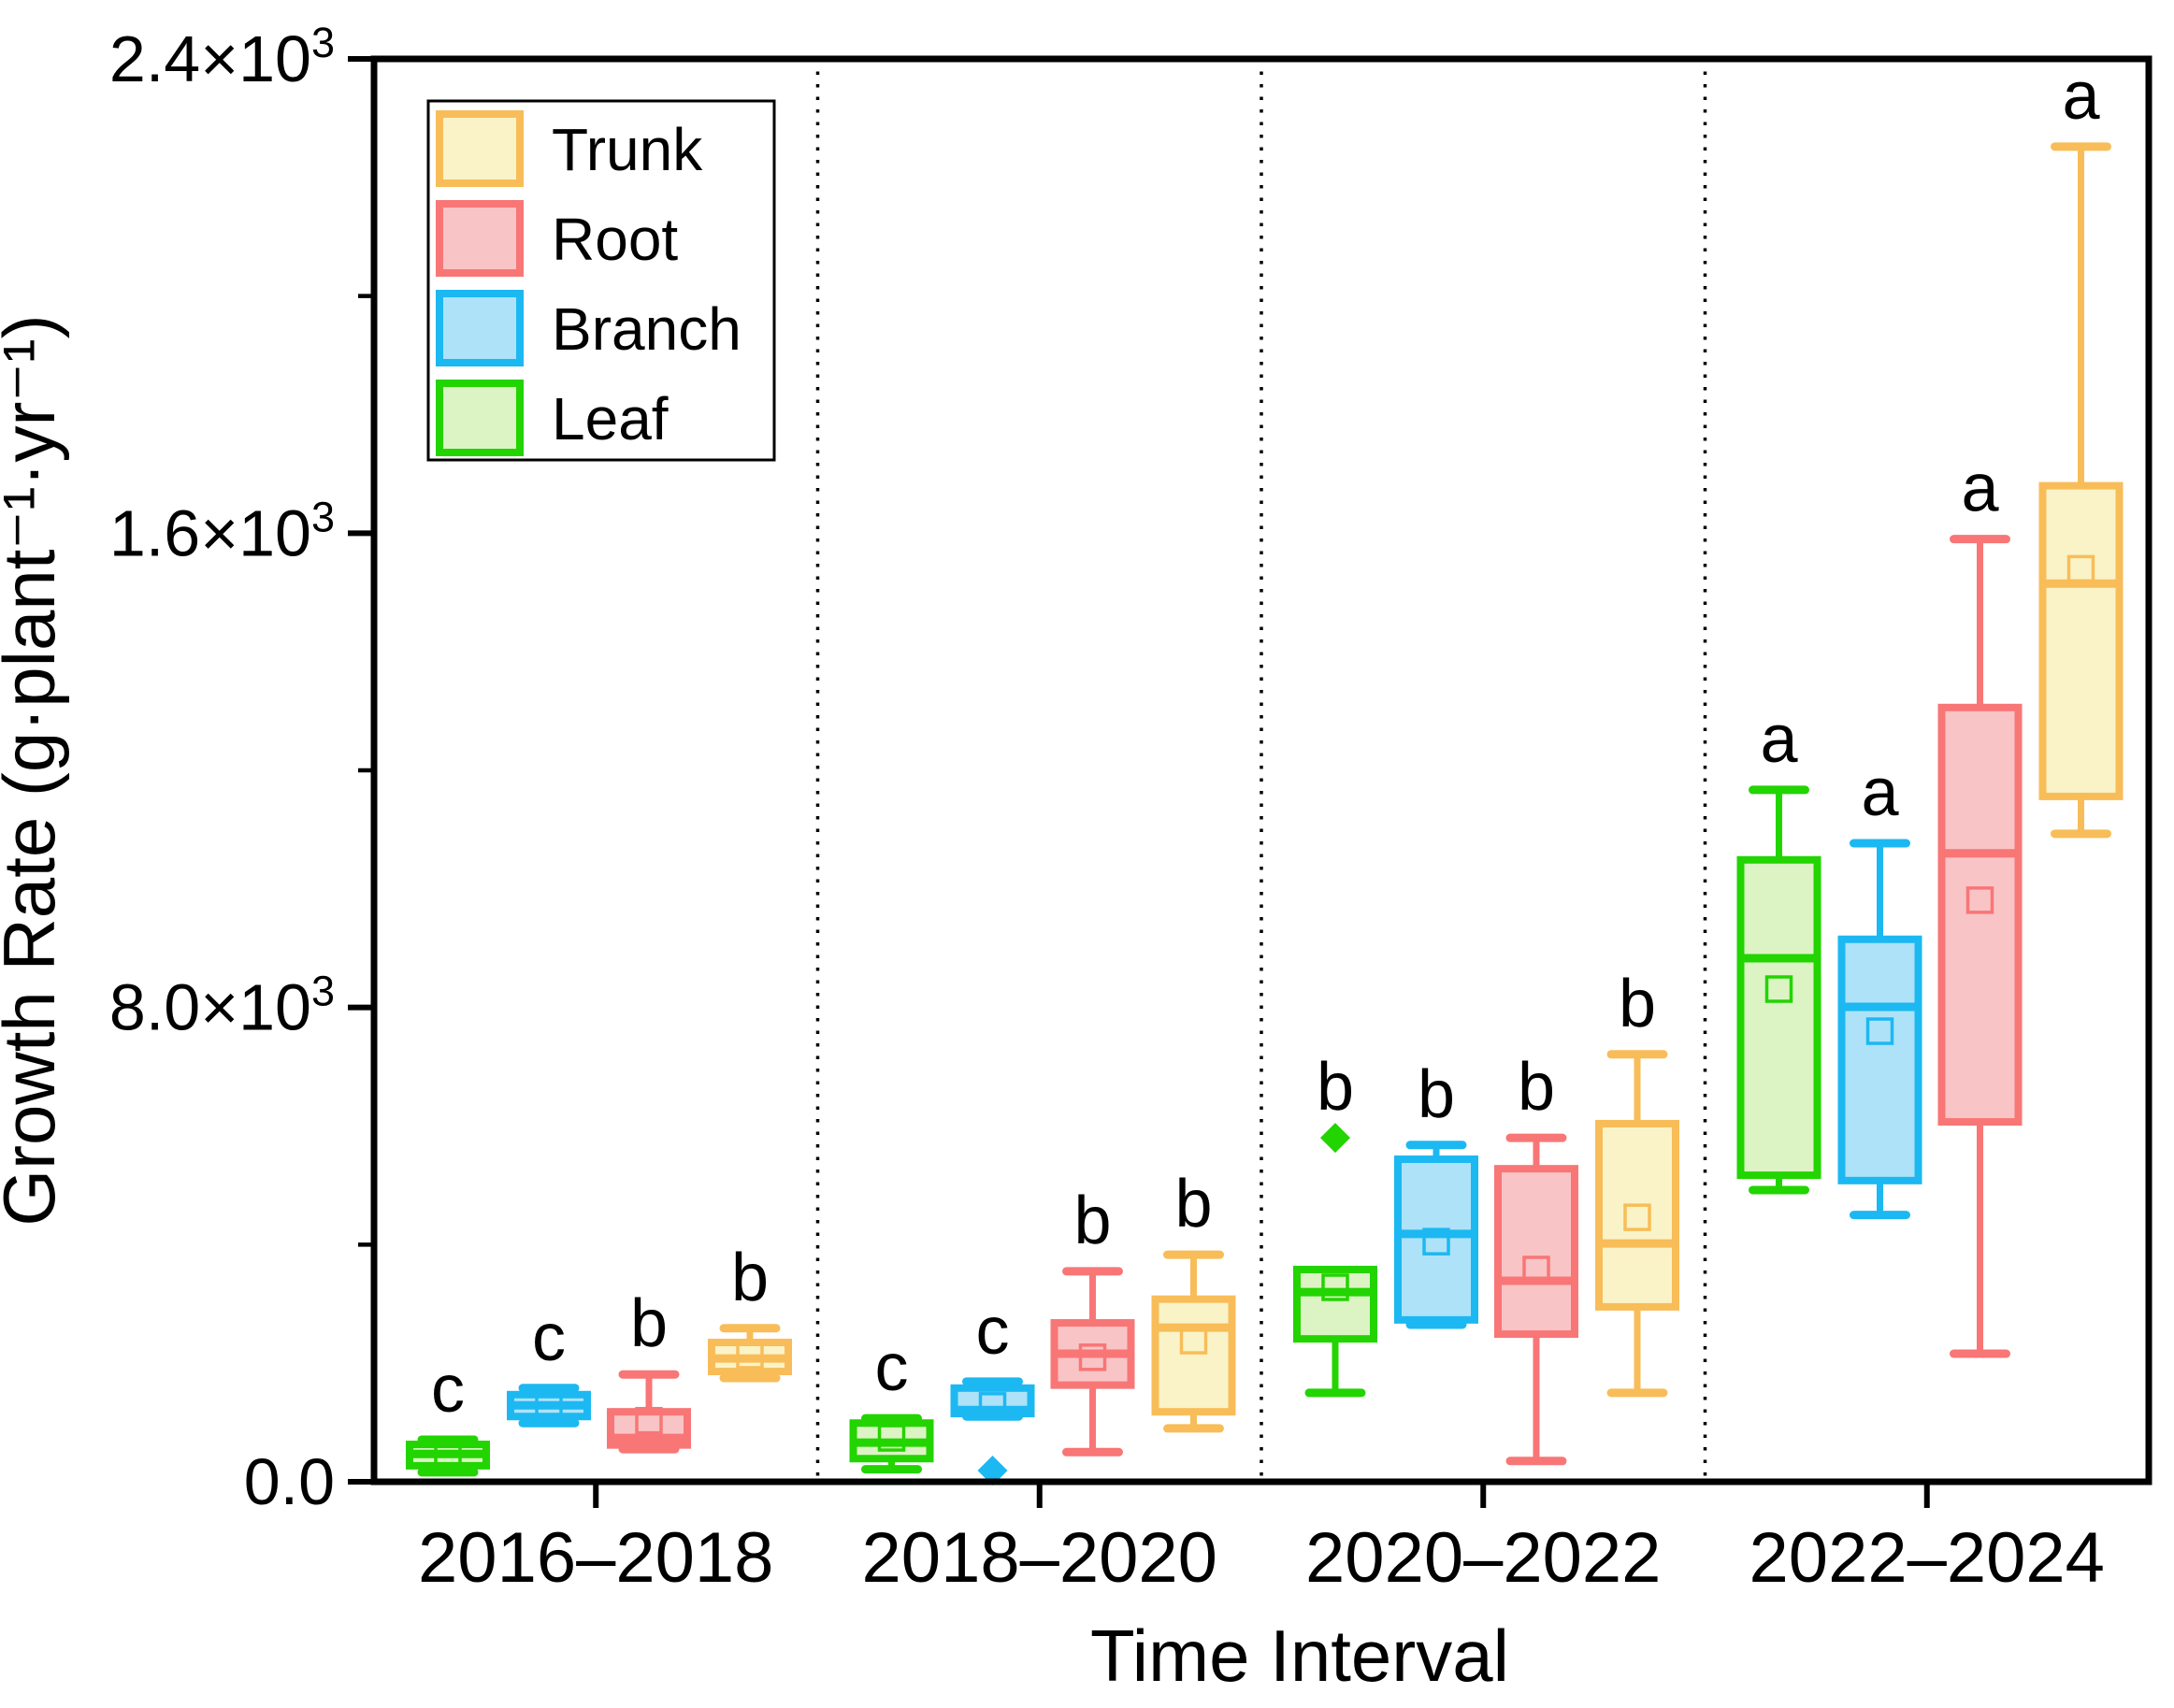 The image size is (2174, 1708). Describe the element at coordinates (222, 57) in the screenshot. I see `y-tick-label: 2.4×103` at that location.